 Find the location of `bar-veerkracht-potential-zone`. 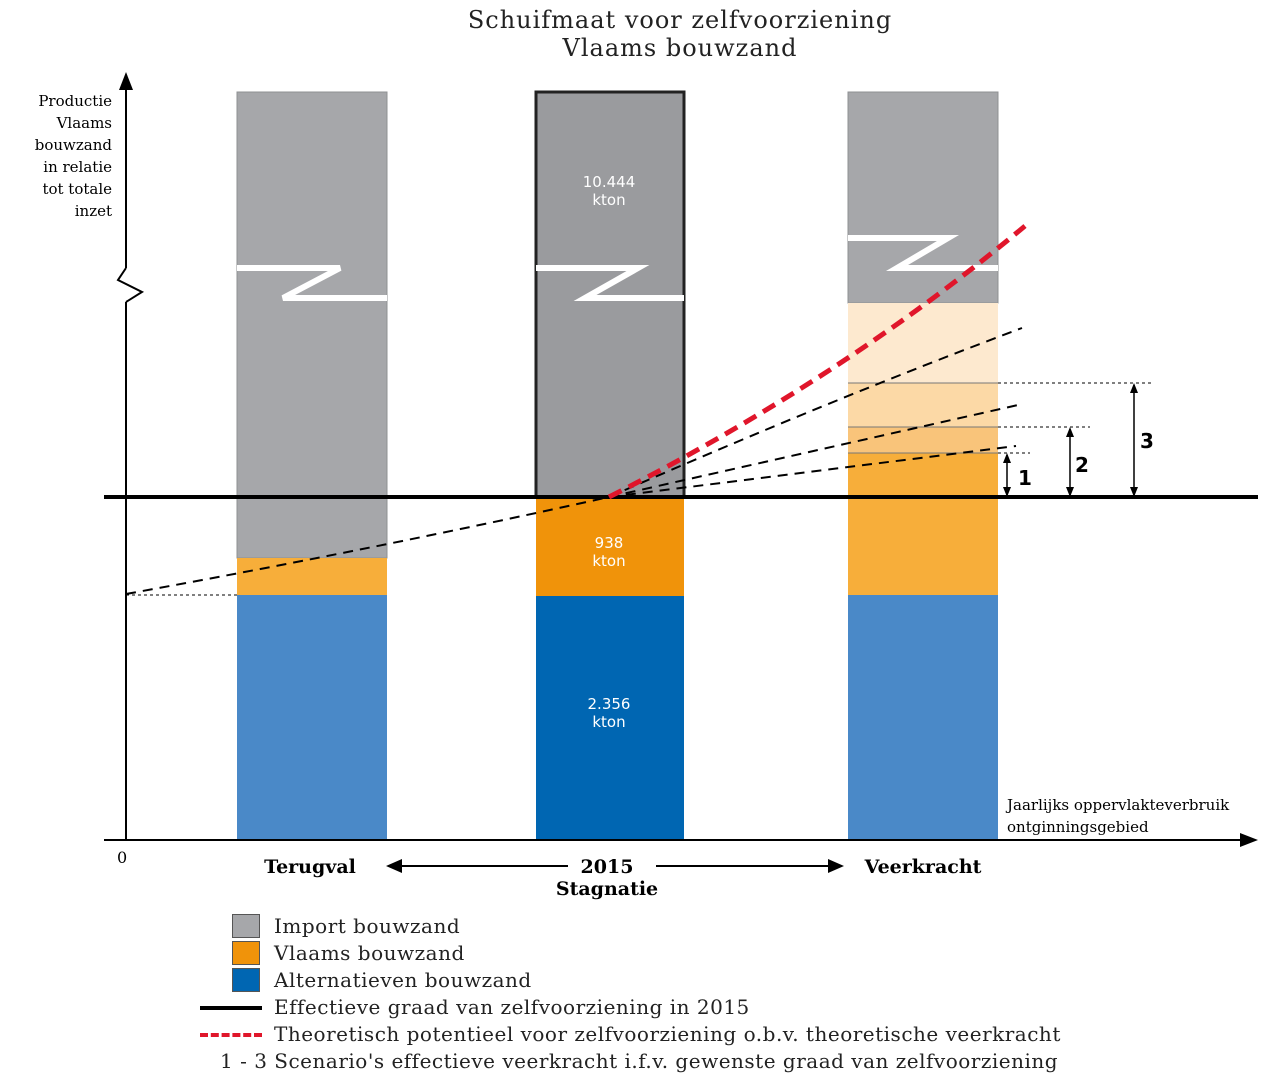

bar-veerkracht-potential-zone is located at coordinates (923, 343).